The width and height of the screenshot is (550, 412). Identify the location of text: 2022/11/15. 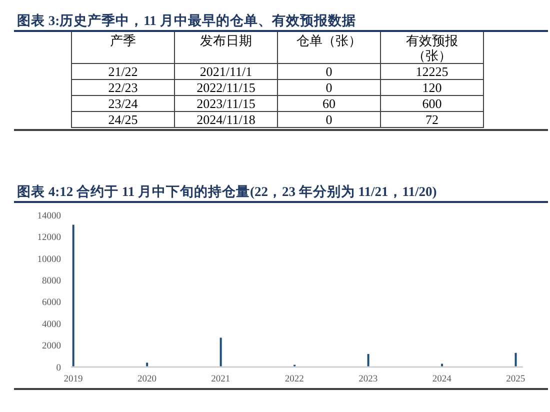
(226, 87).